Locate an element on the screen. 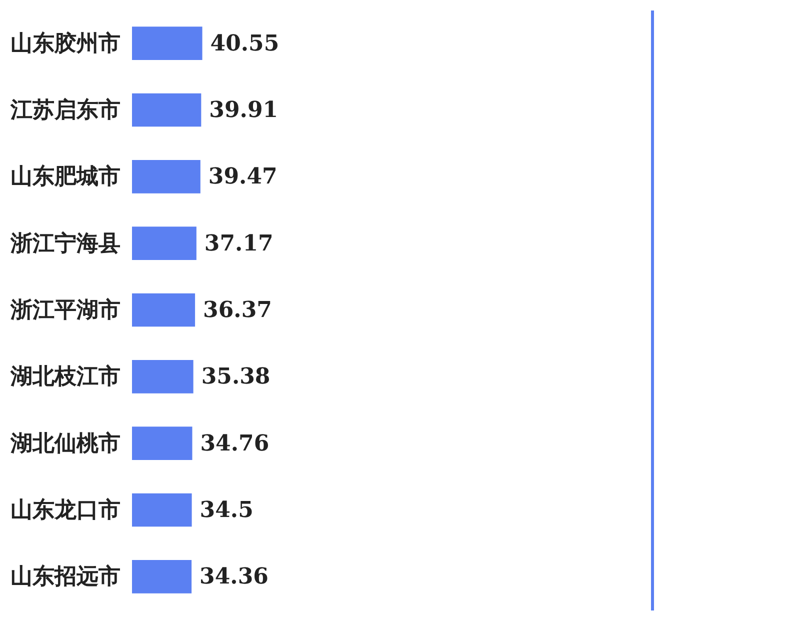  y-tick-label: 山东胶州市 is located at coordinates (65, 43).